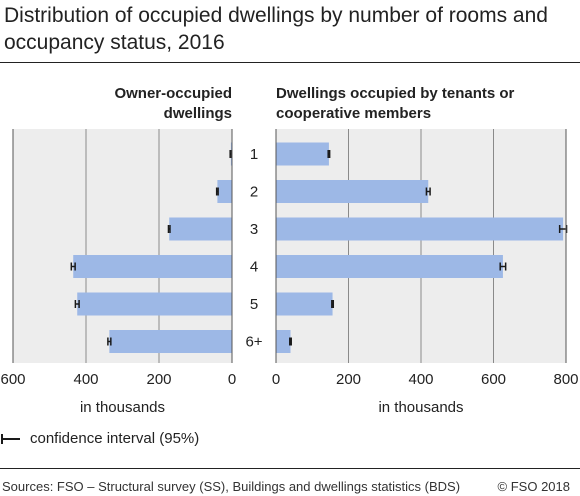 The height and width of the screenshot is (496, 580). I want to click on tenant-x-tick-label: 0, so click(276, 379).